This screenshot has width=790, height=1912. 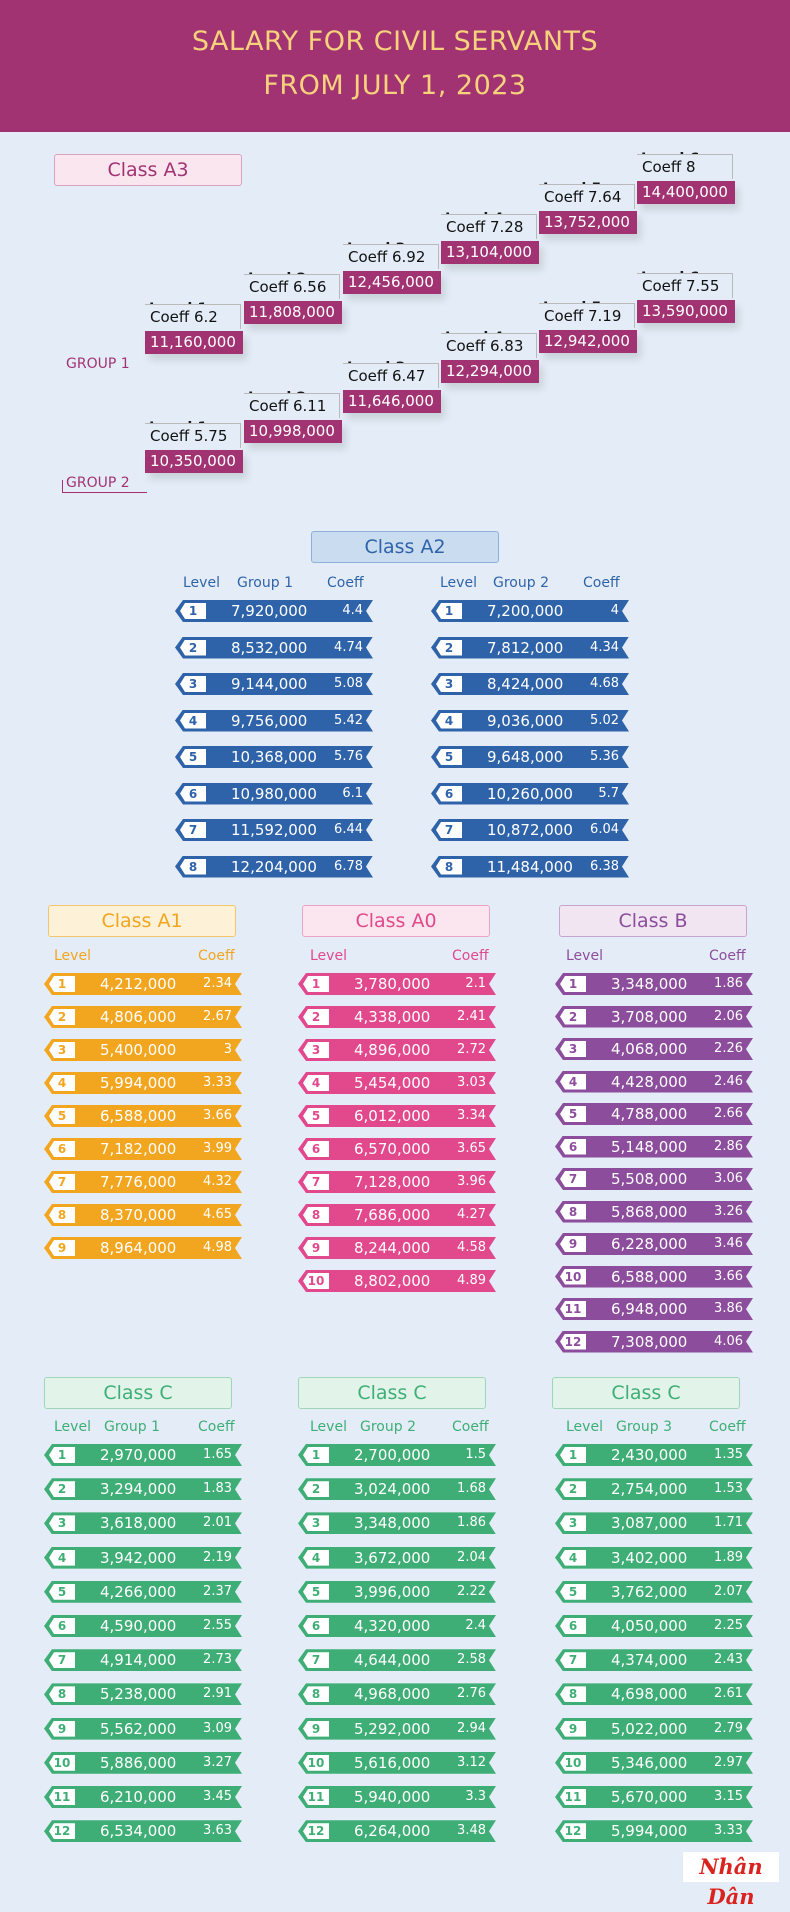 I want to click on a2-g2-row-8: 8 11,484,000 6.38, so click(x=530, y=867).